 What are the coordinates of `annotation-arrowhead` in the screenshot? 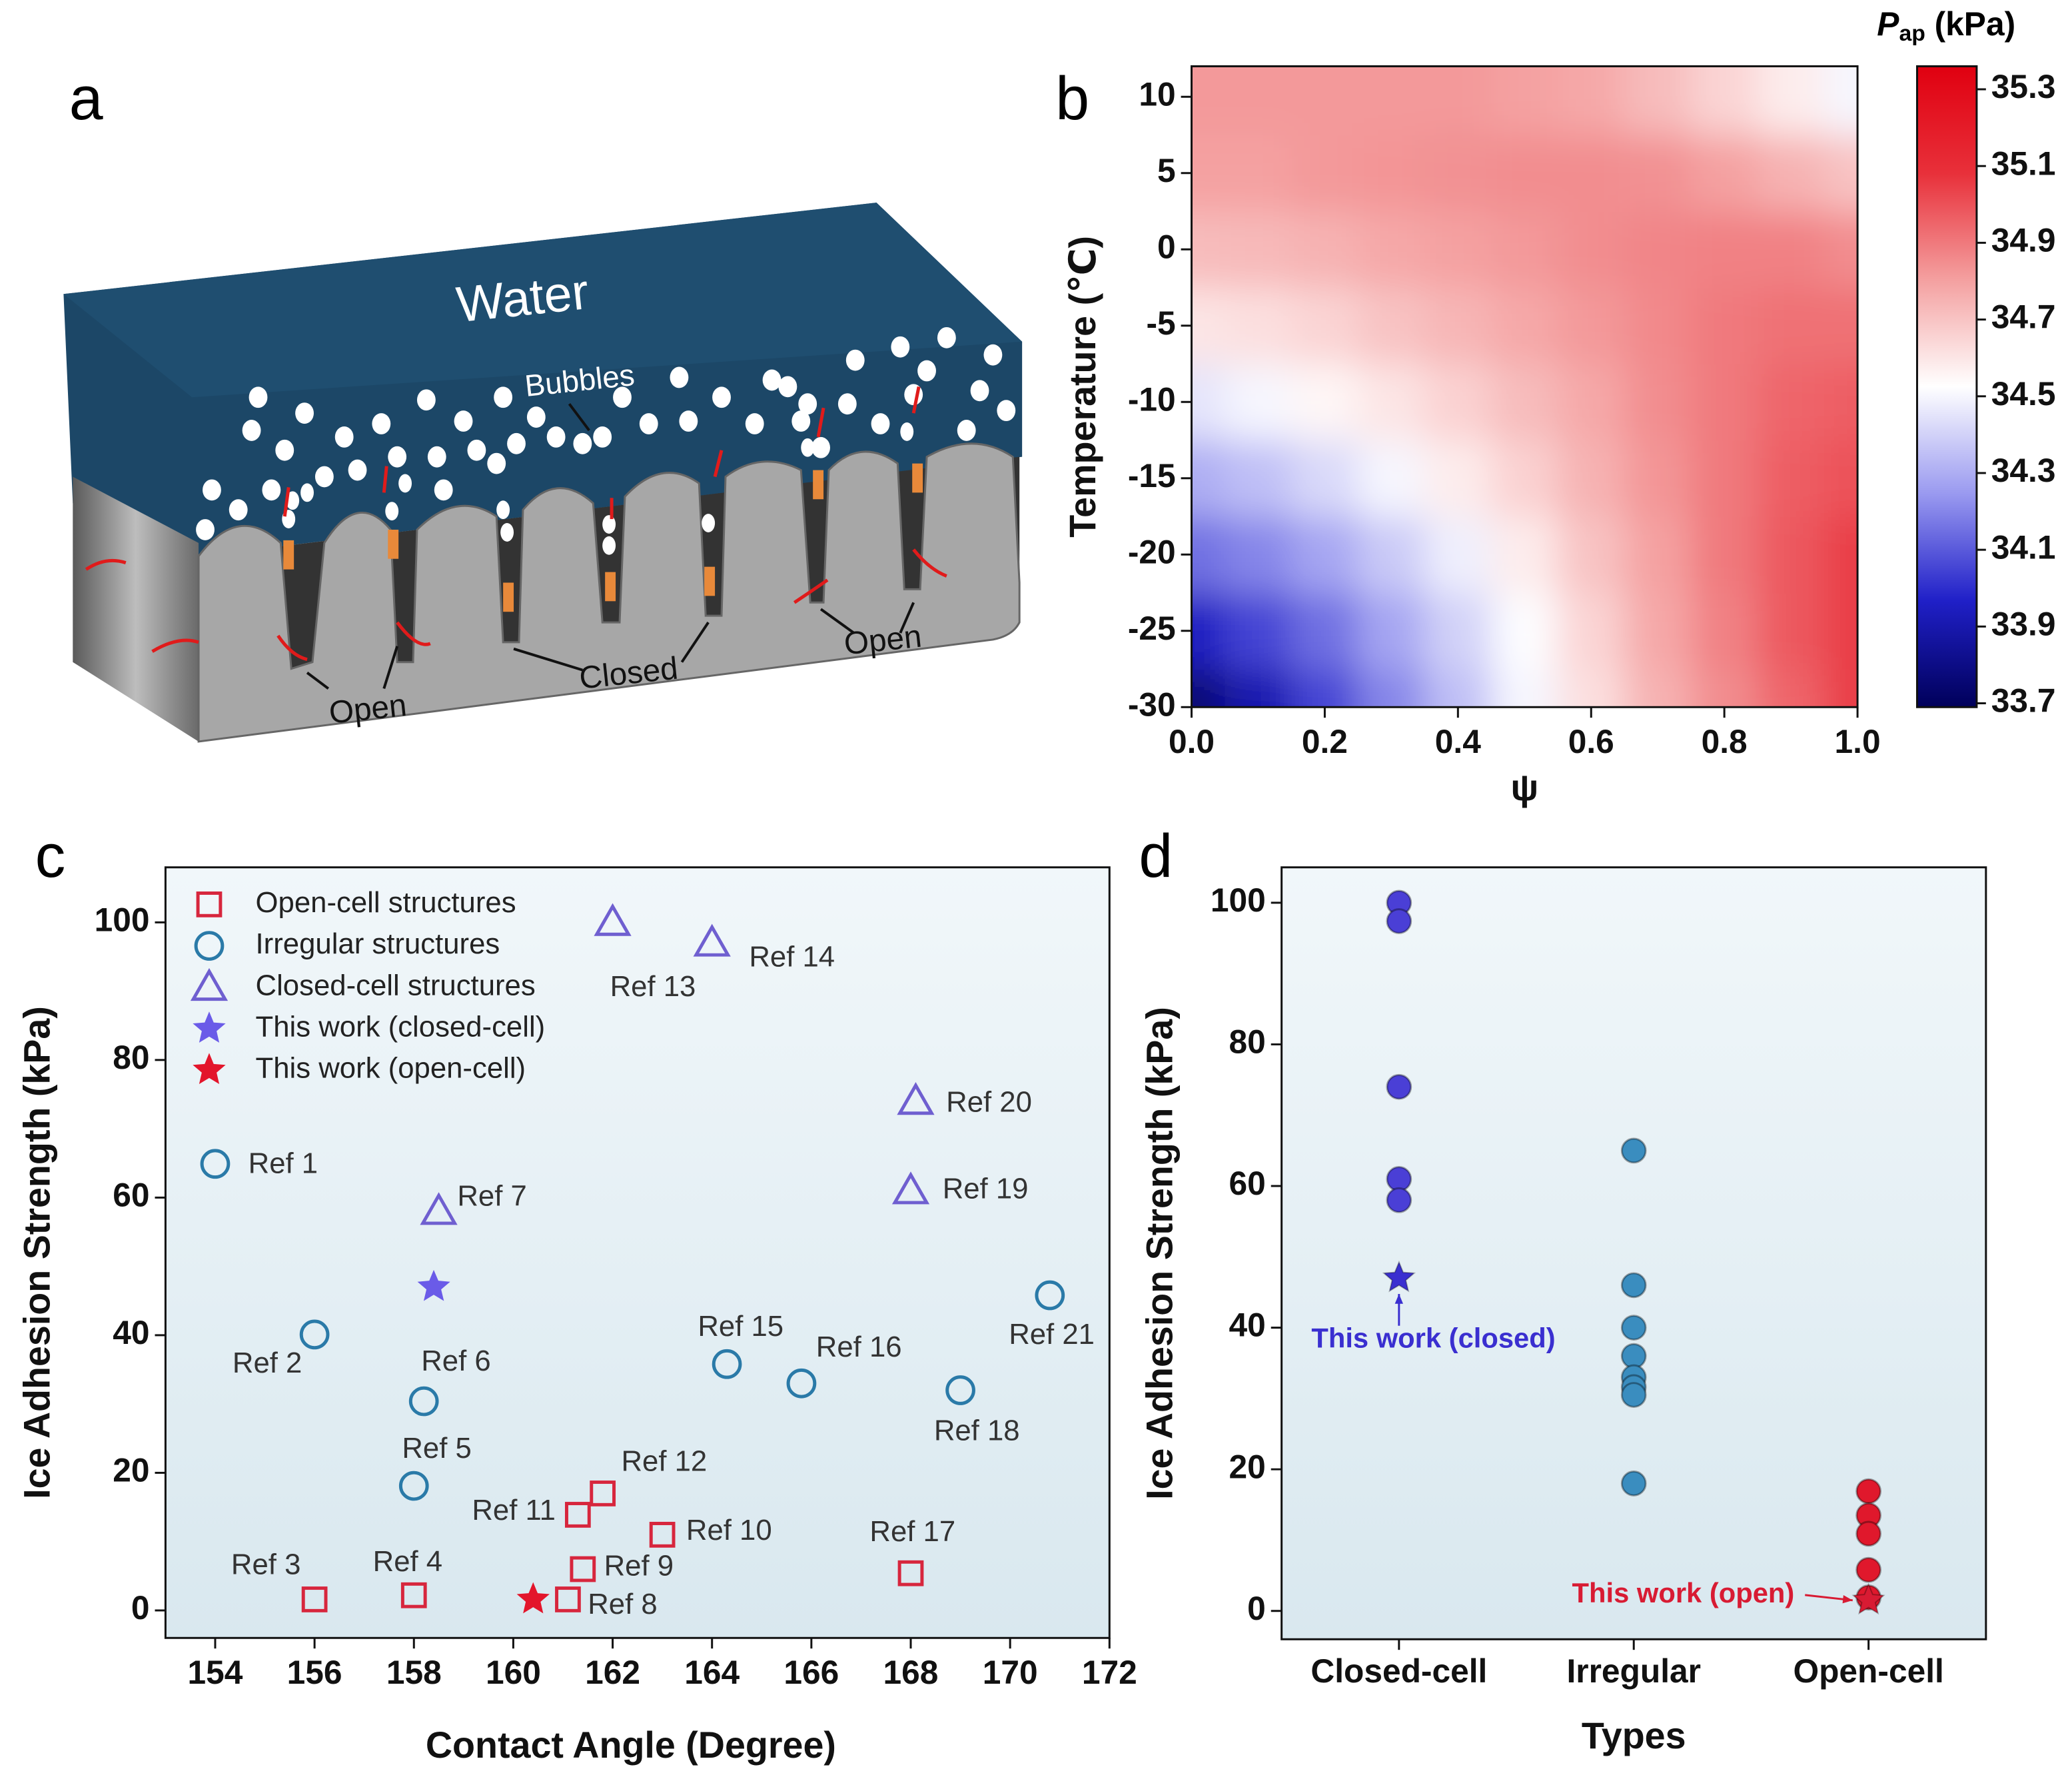 It's located at (1399, 1299).